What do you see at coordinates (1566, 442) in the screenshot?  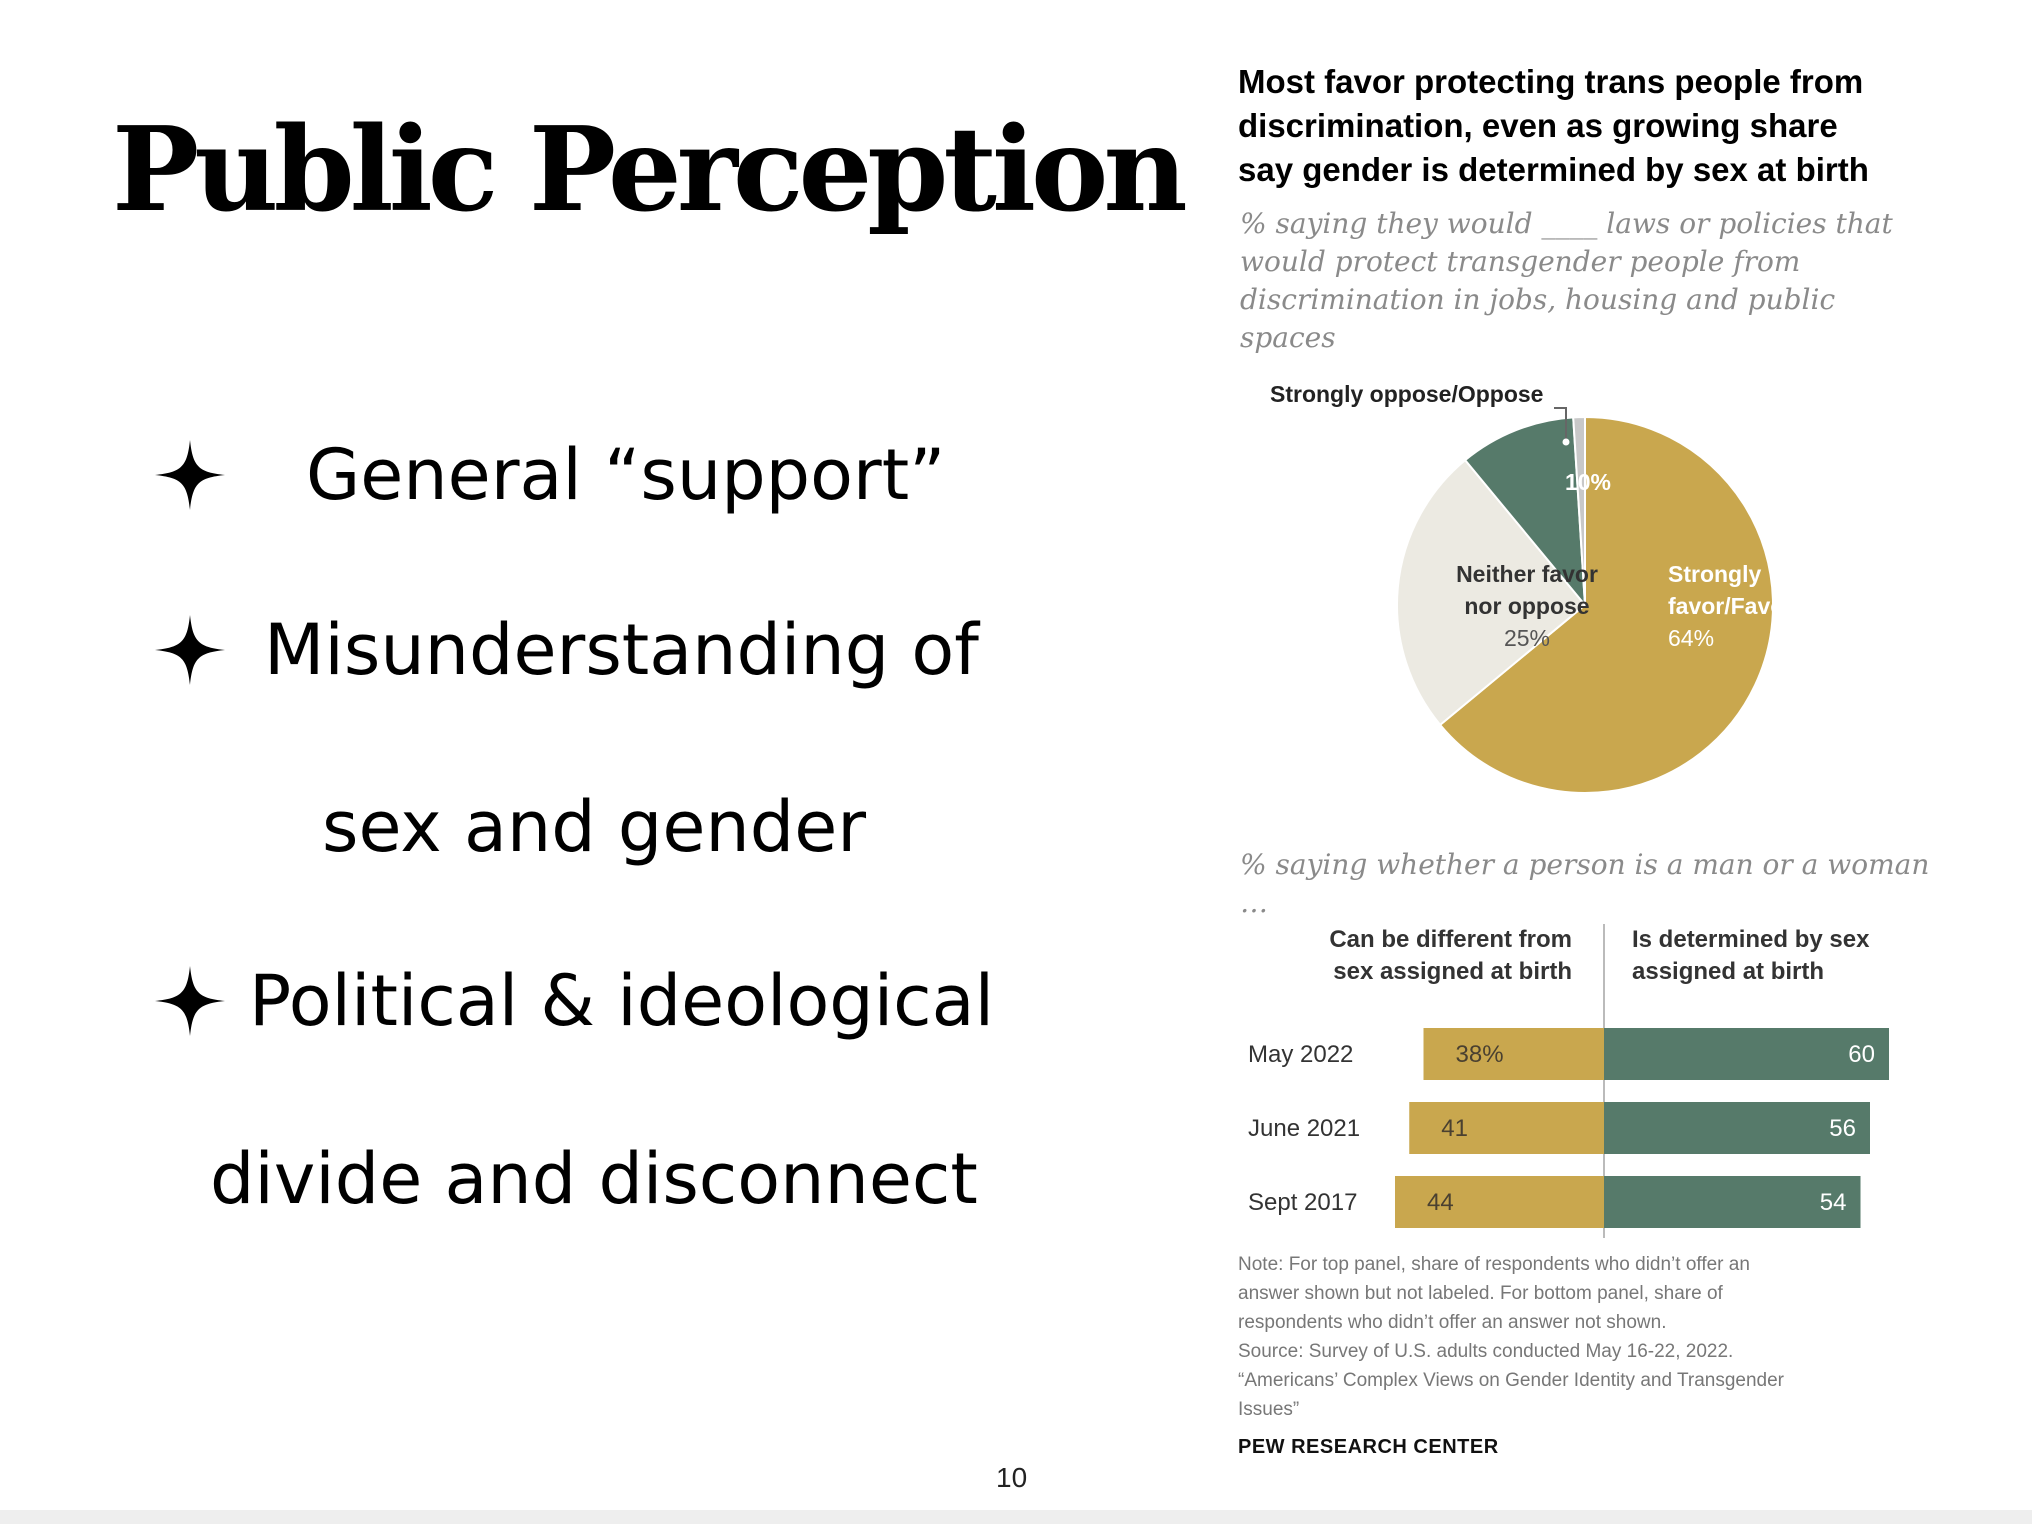 I see `leader-dot` at bounding box center [1566, 442].